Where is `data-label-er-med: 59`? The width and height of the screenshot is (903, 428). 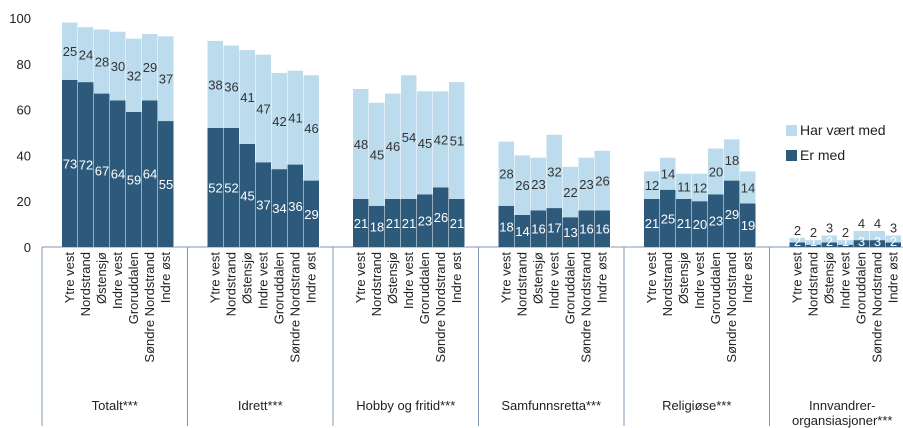 data-label-er-med: 59 is located at coordinates (134, 179).